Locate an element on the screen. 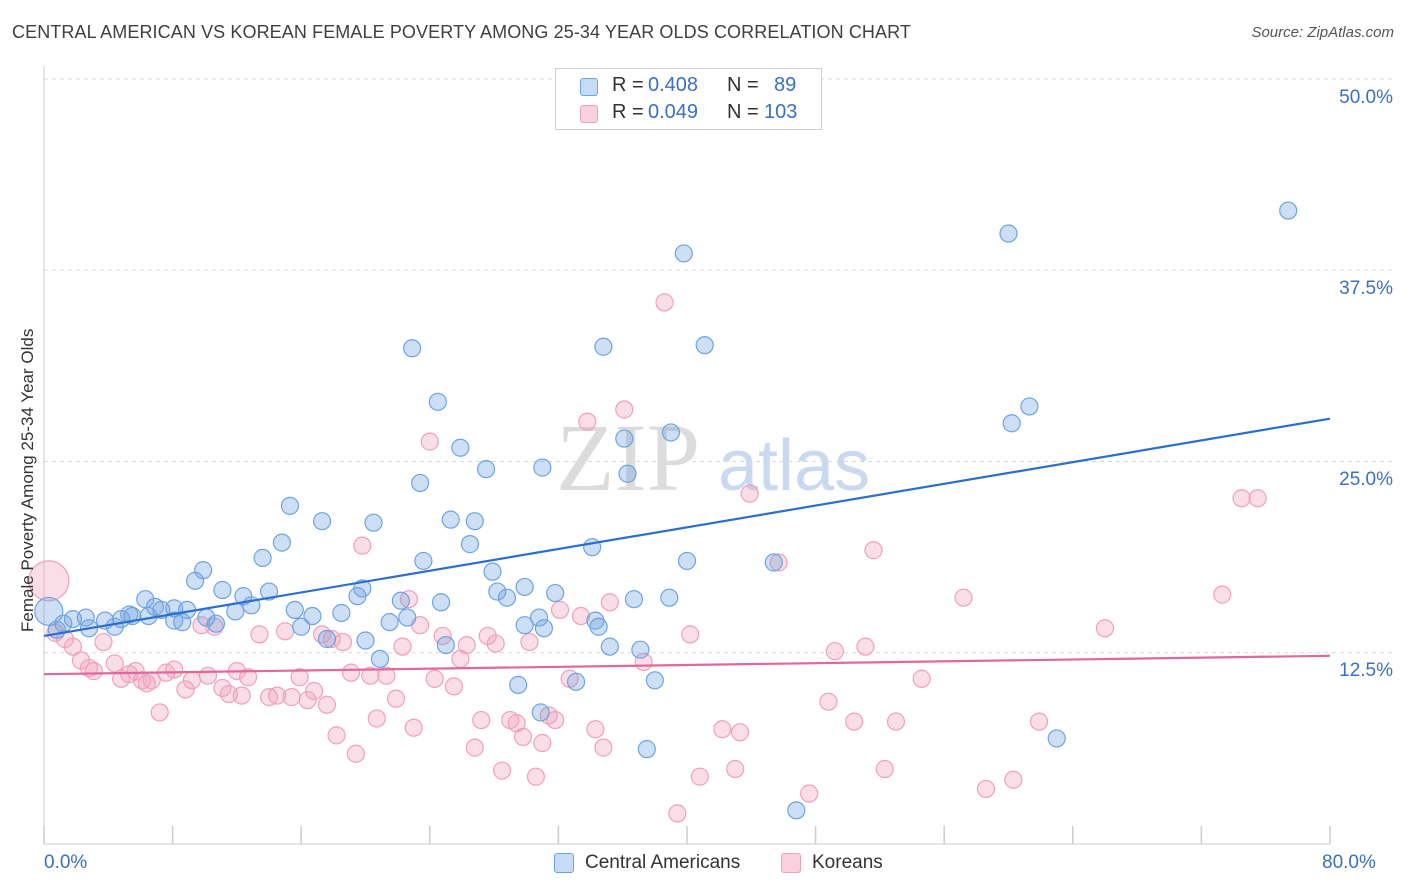 The height and width of the screenshot is (892, 1406). watermark: ZIP atlas is located at coordinates (713, 457).